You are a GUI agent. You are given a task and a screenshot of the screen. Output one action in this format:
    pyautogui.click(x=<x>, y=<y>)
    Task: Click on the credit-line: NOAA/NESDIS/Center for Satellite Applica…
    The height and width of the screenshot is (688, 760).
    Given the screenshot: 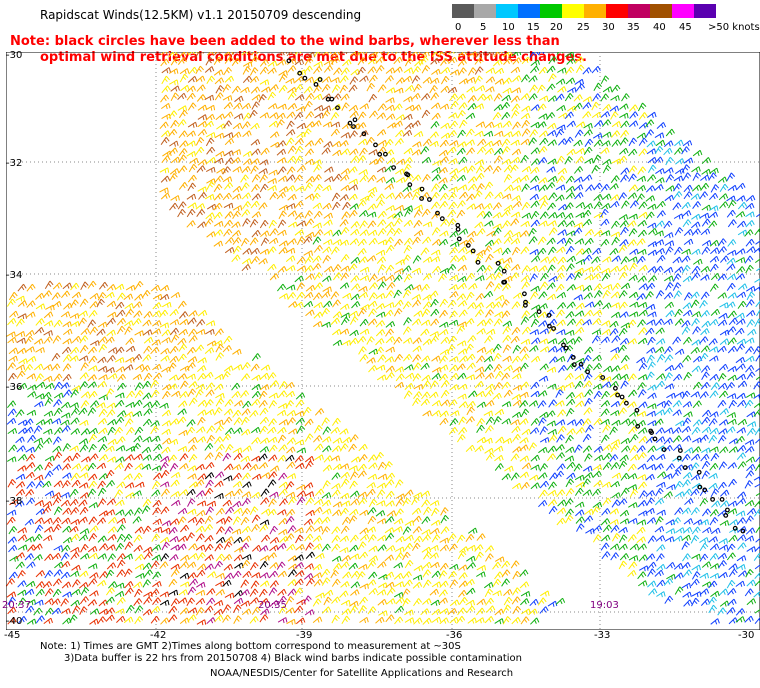 What is the action you would take?
    pyautogui.click(x=362, y=673)
    